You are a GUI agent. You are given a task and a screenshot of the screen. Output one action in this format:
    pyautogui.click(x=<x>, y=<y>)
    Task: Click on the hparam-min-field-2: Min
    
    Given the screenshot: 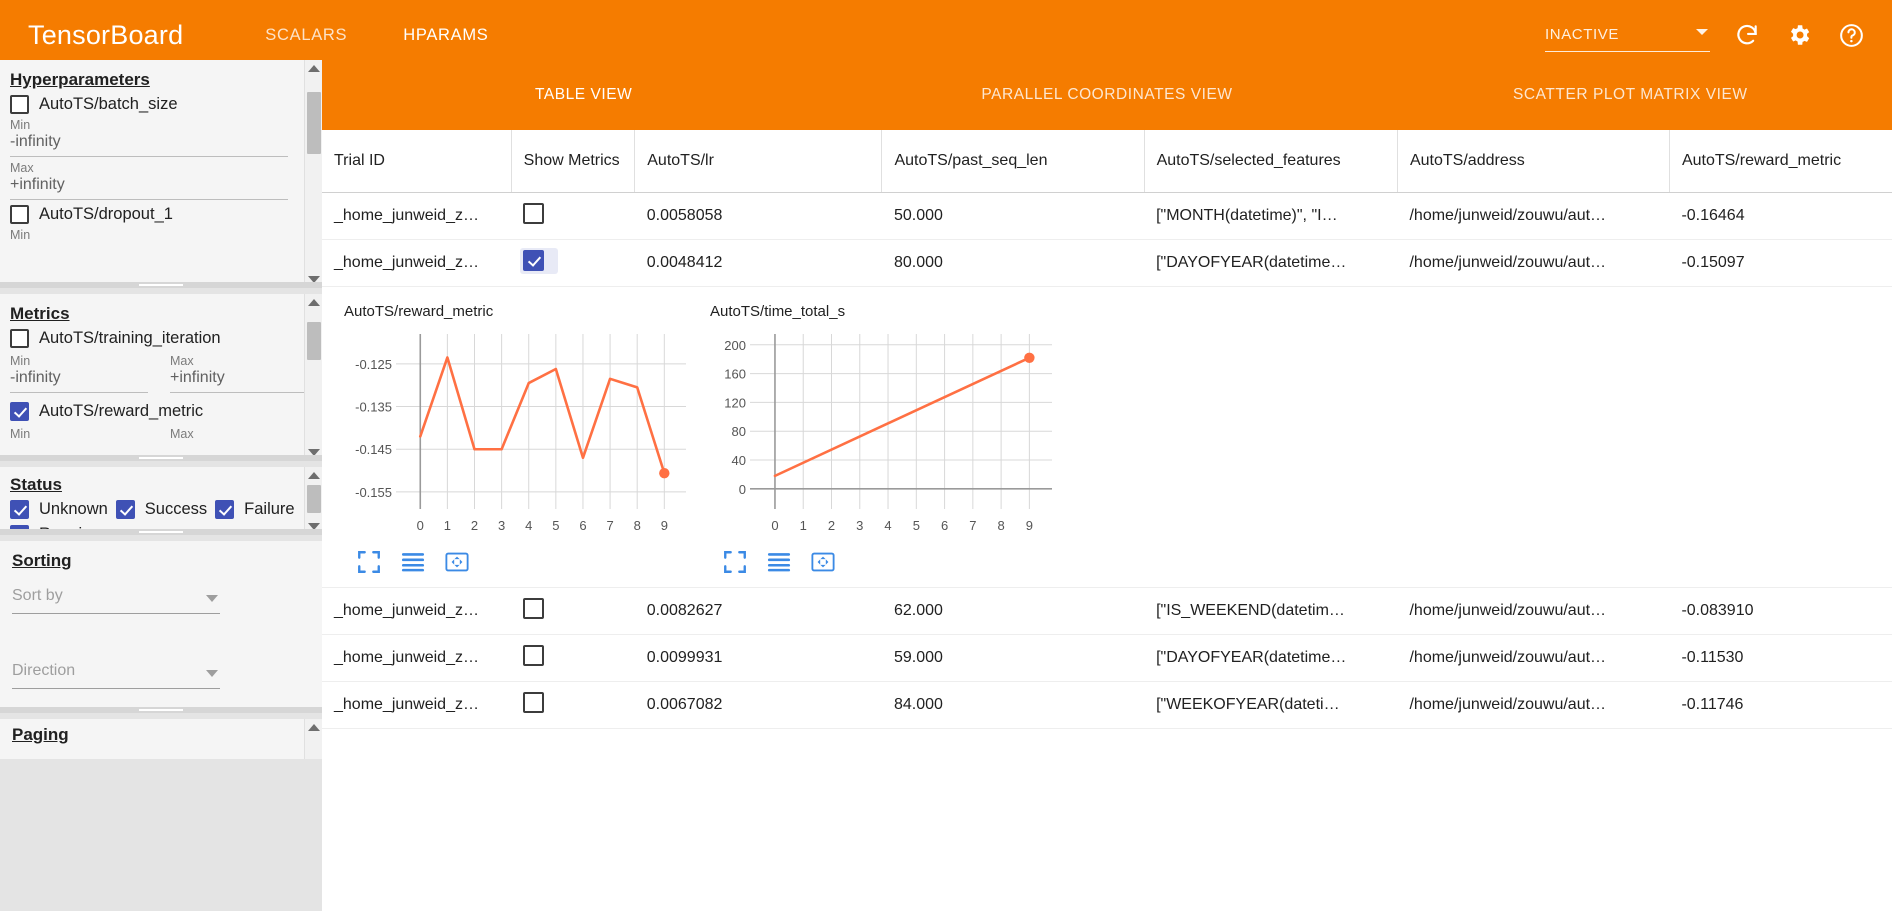 What is the action you would take?
    pyautogui.click(x=149, y=235)
    